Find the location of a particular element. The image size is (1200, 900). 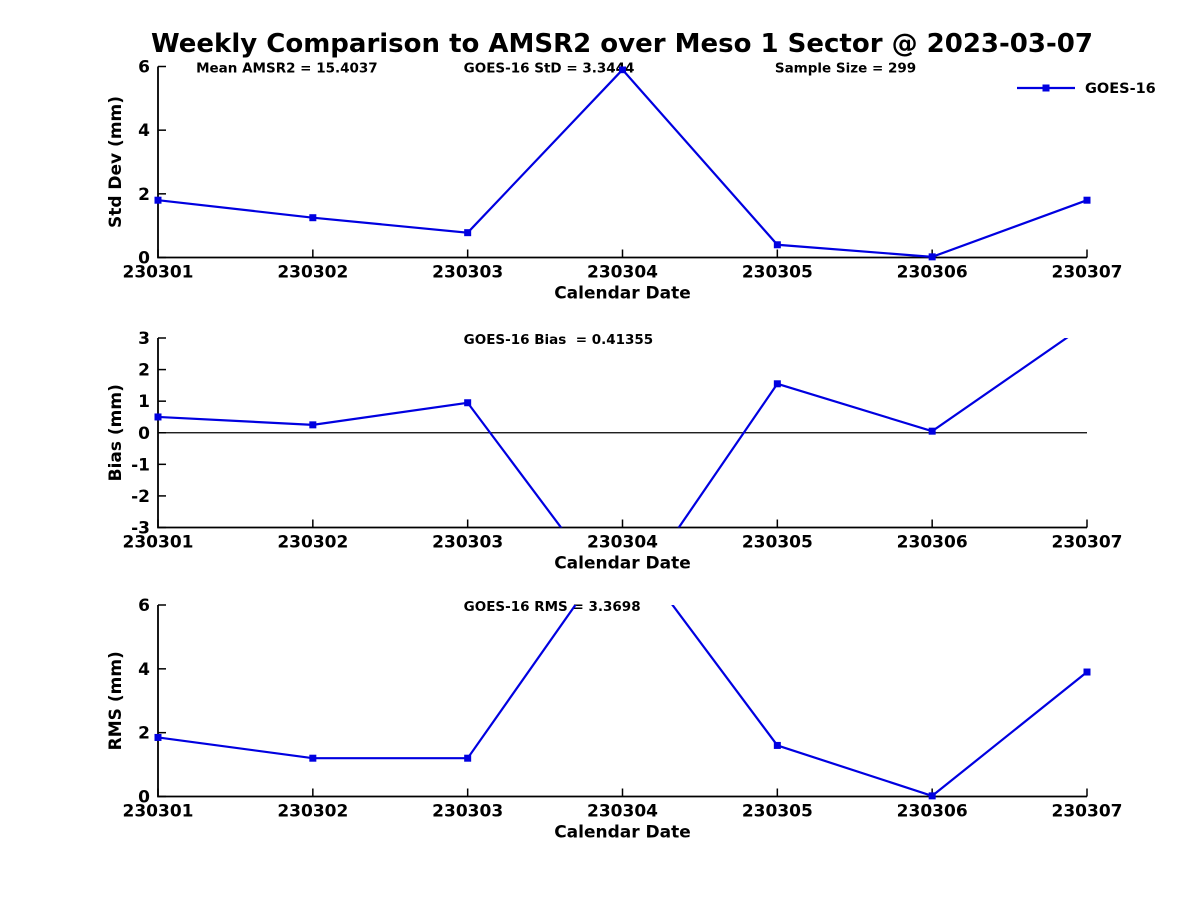

legend: GOES-16 is located at coordinates (1086, 89).